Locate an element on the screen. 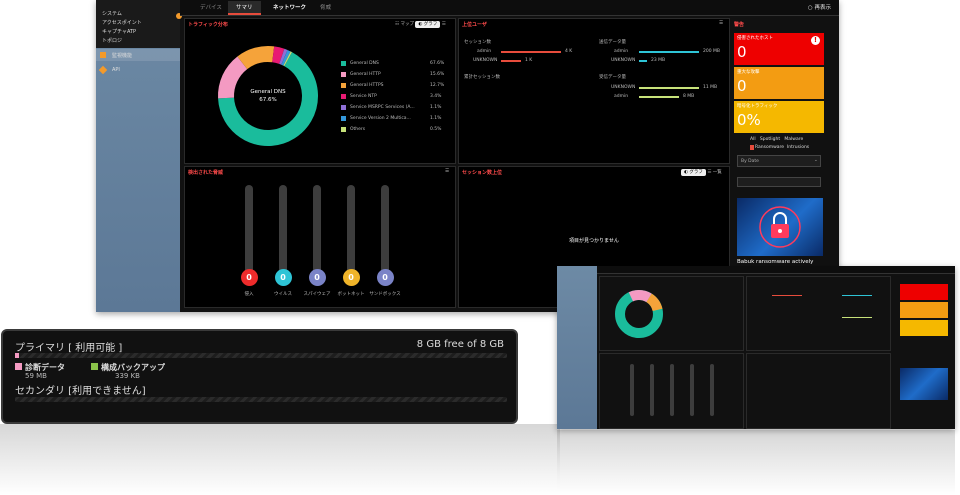 Image resolution: width=960 pixels, height=495 pixels. legend-label-2: General HTTP is located at coordinates (365, 74).